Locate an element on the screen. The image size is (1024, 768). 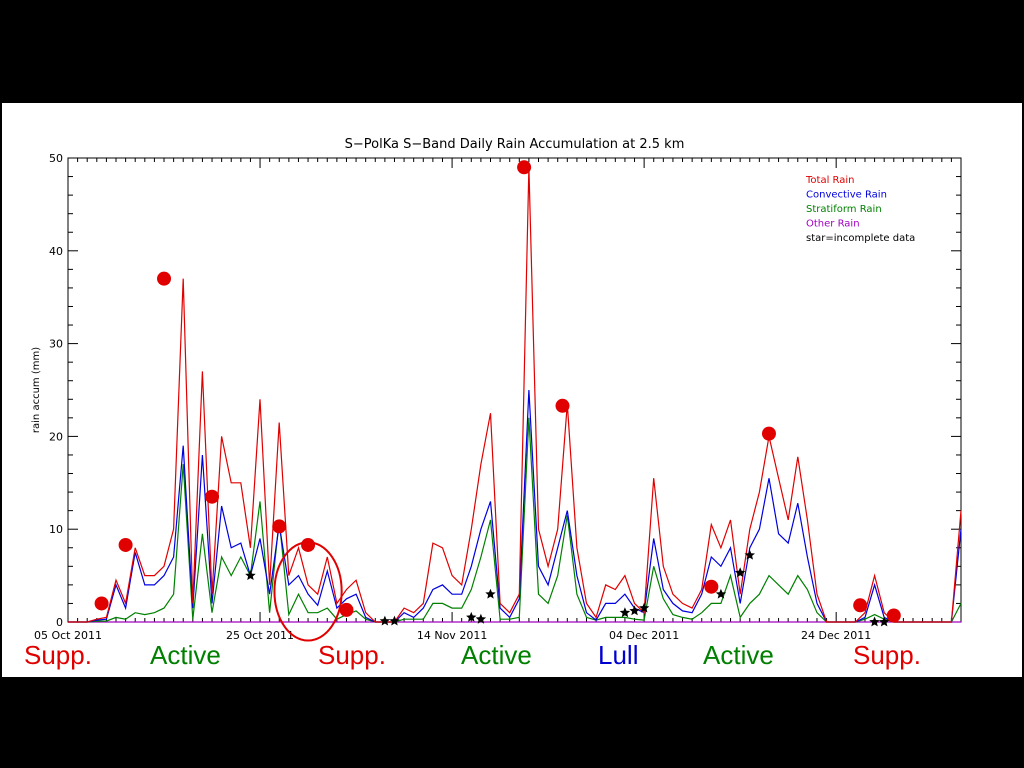
phase-label-active-3: Active is located at coordinates (738, 655).